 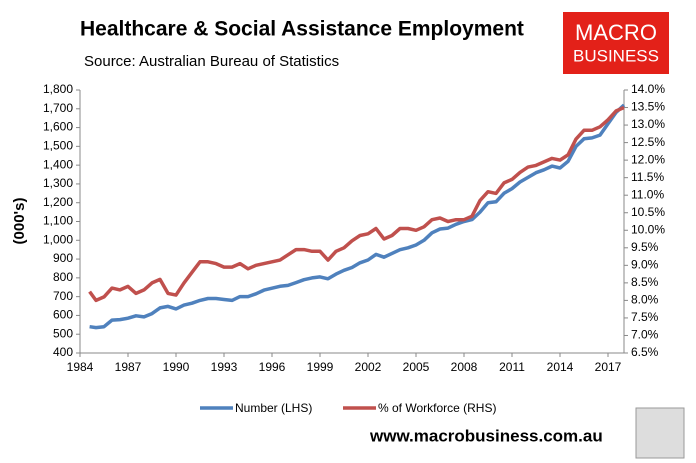 I want to click on y2-tick-label: 10.5%, so click(x=648, y=212).